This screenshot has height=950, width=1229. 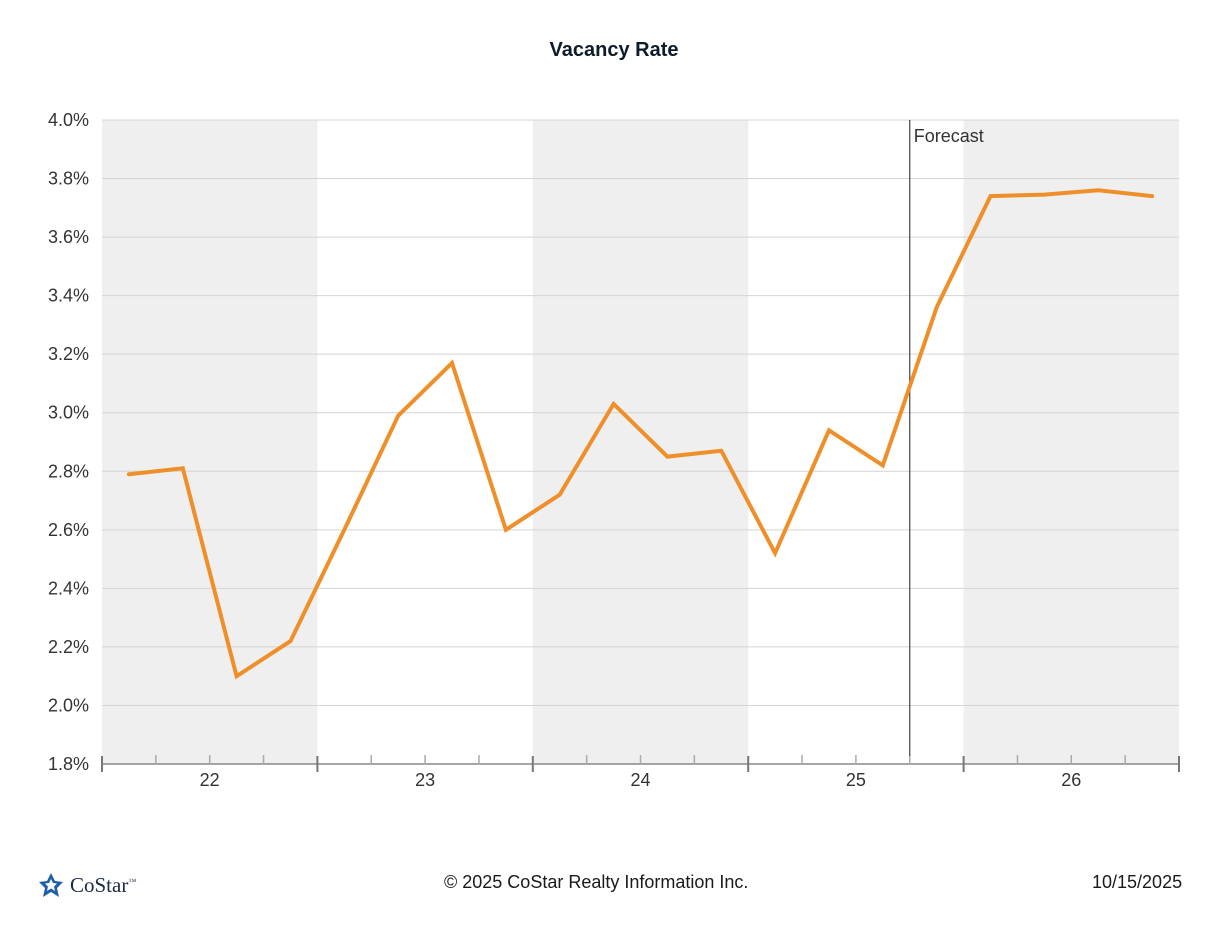 I want to click on forecast-label: Forecast, so click(x=949, y=136).